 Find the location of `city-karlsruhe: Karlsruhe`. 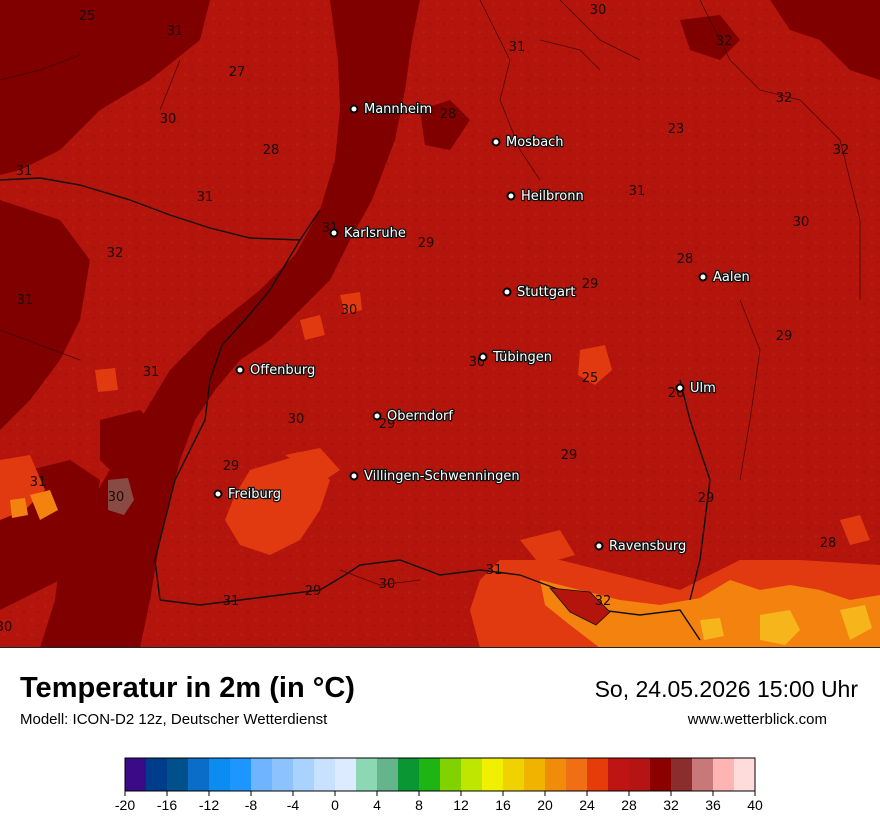

city-karlsruhe: Karlsruhe is located at coordinates (368, 233).